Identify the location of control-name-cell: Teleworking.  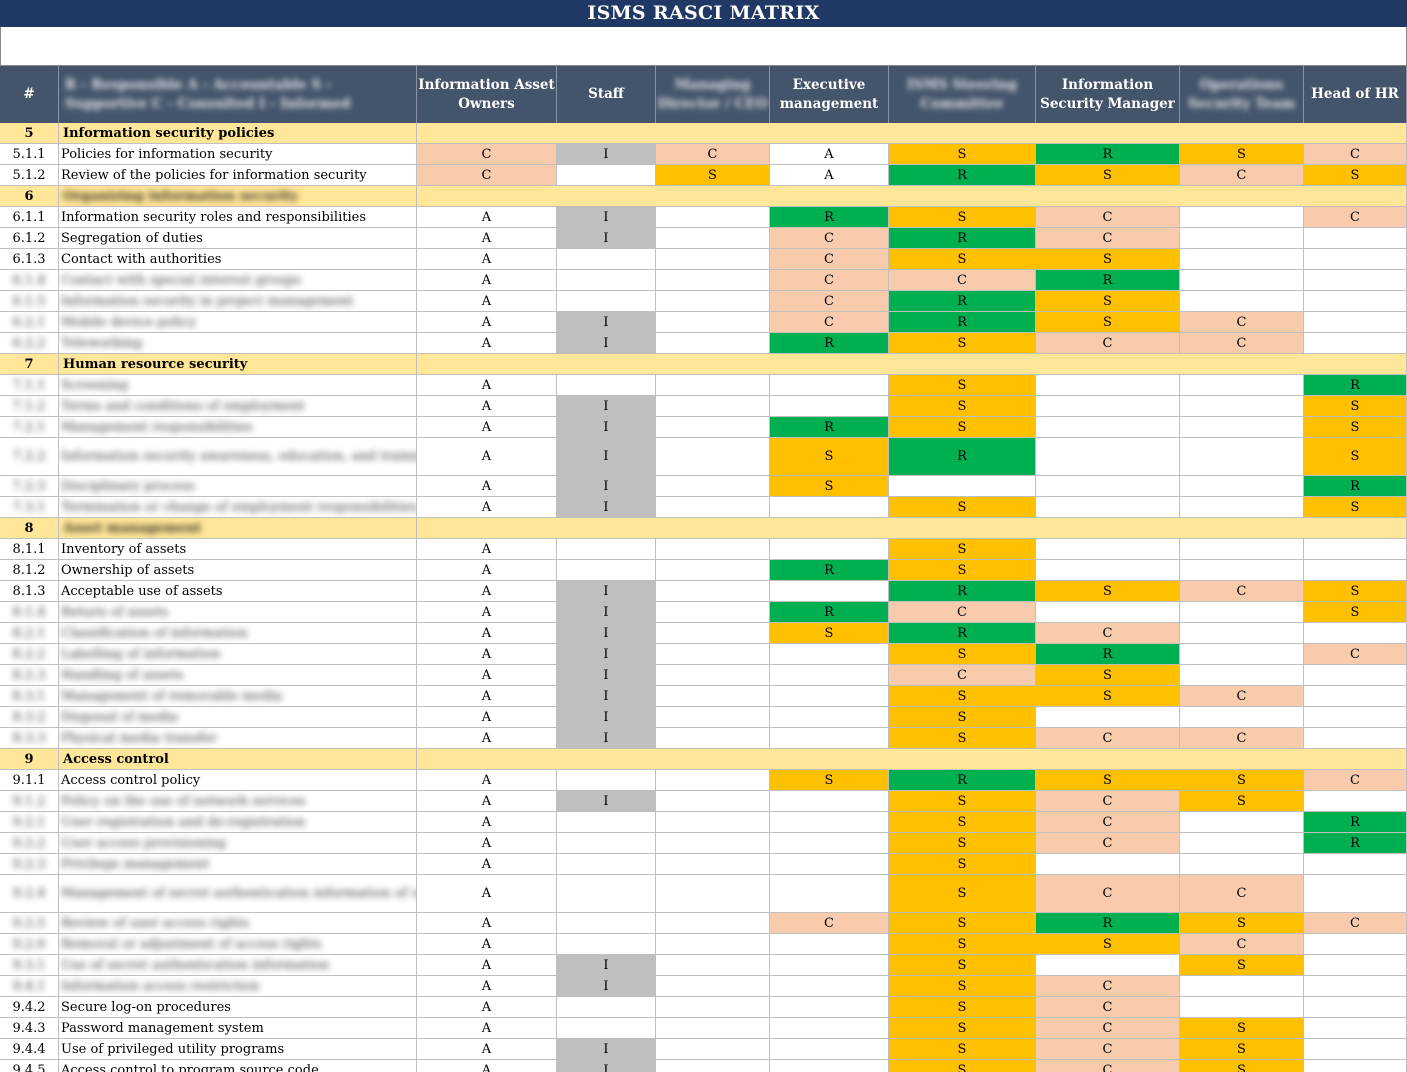
(238, 343).